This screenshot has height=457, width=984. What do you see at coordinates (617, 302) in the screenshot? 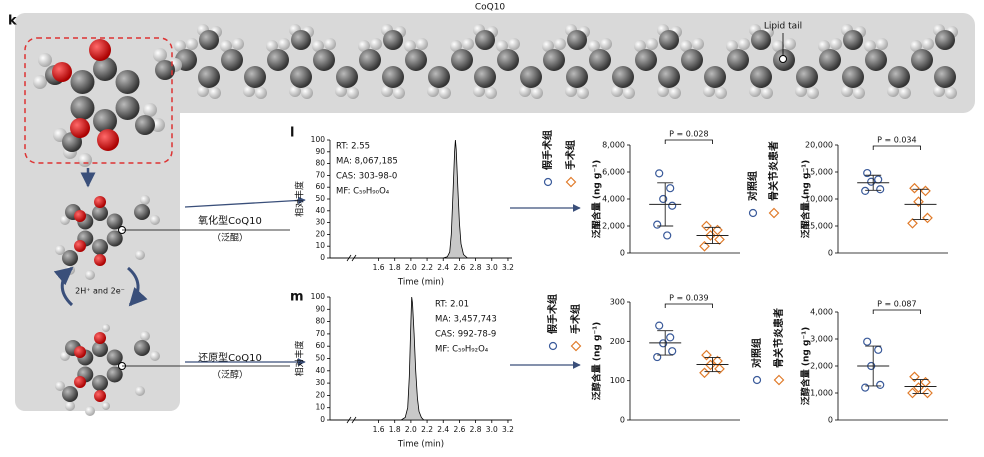
I see `y-tick-label: 300` at bounding box center [617, 302].